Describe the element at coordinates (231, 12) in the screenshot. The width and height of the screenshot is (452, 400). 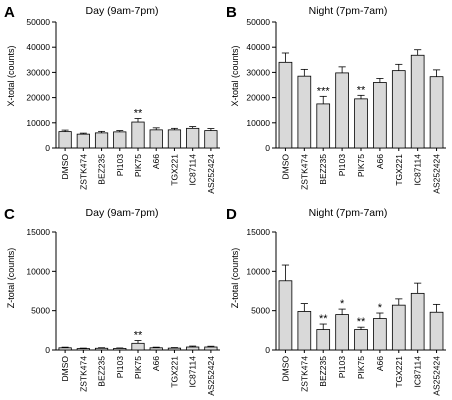
I see `panel-label: B` at that location.